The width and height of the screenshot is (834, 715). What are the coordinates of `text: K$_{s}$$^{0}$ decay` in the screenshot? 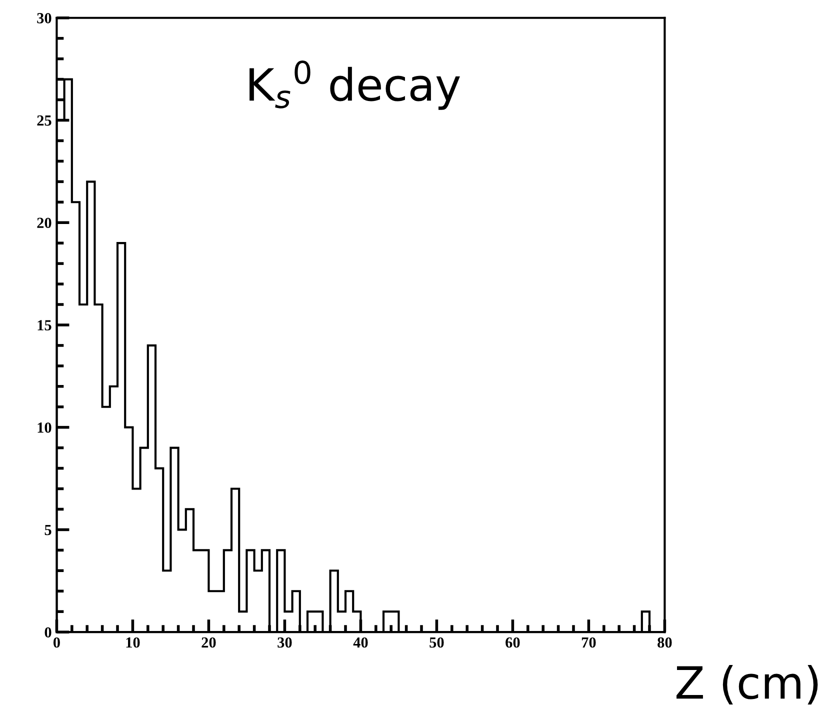 It's located at (355, 85).